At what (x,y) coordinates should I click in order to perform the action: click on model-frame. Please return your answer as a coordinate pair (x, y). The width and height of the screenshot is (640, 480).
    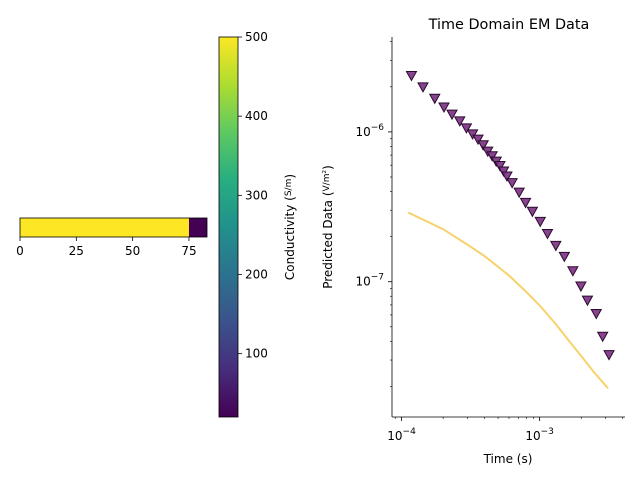
    Looking at the image, I should click on (113, 227).